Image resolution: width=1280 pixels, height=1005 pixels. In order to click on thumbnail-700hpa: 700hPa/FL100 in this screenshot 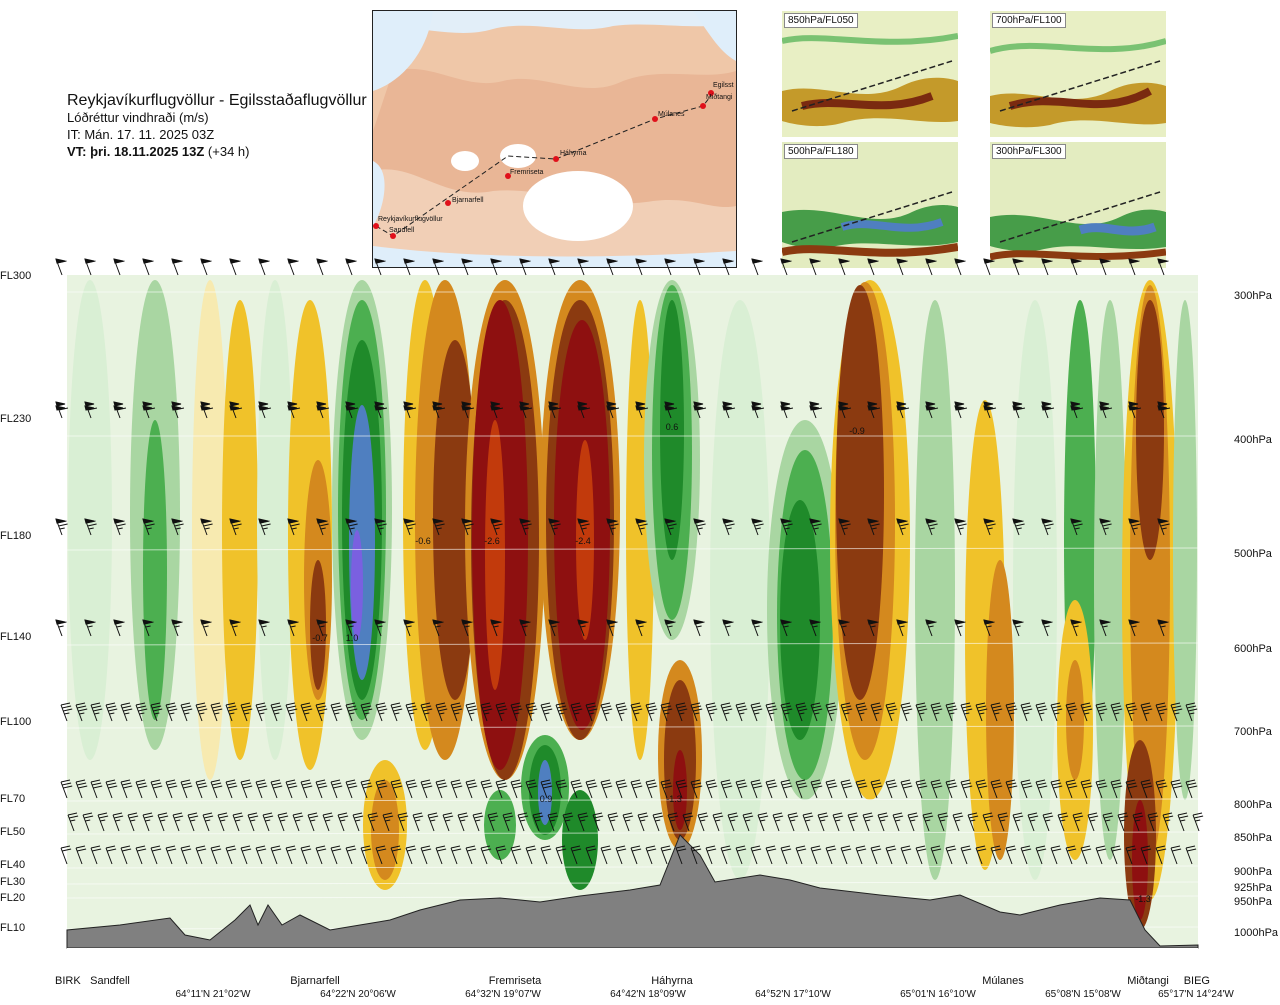, I will do `click(1078, 74)`.